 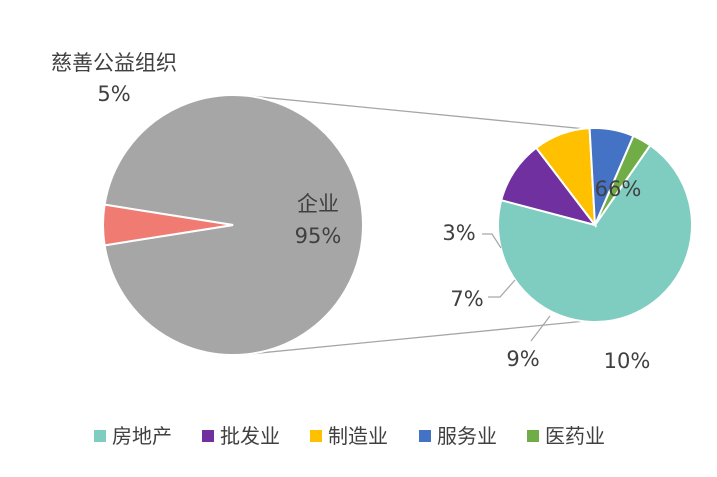 I want to click on main-pie-category-label-1: 企业, so click(x=318, y=204).